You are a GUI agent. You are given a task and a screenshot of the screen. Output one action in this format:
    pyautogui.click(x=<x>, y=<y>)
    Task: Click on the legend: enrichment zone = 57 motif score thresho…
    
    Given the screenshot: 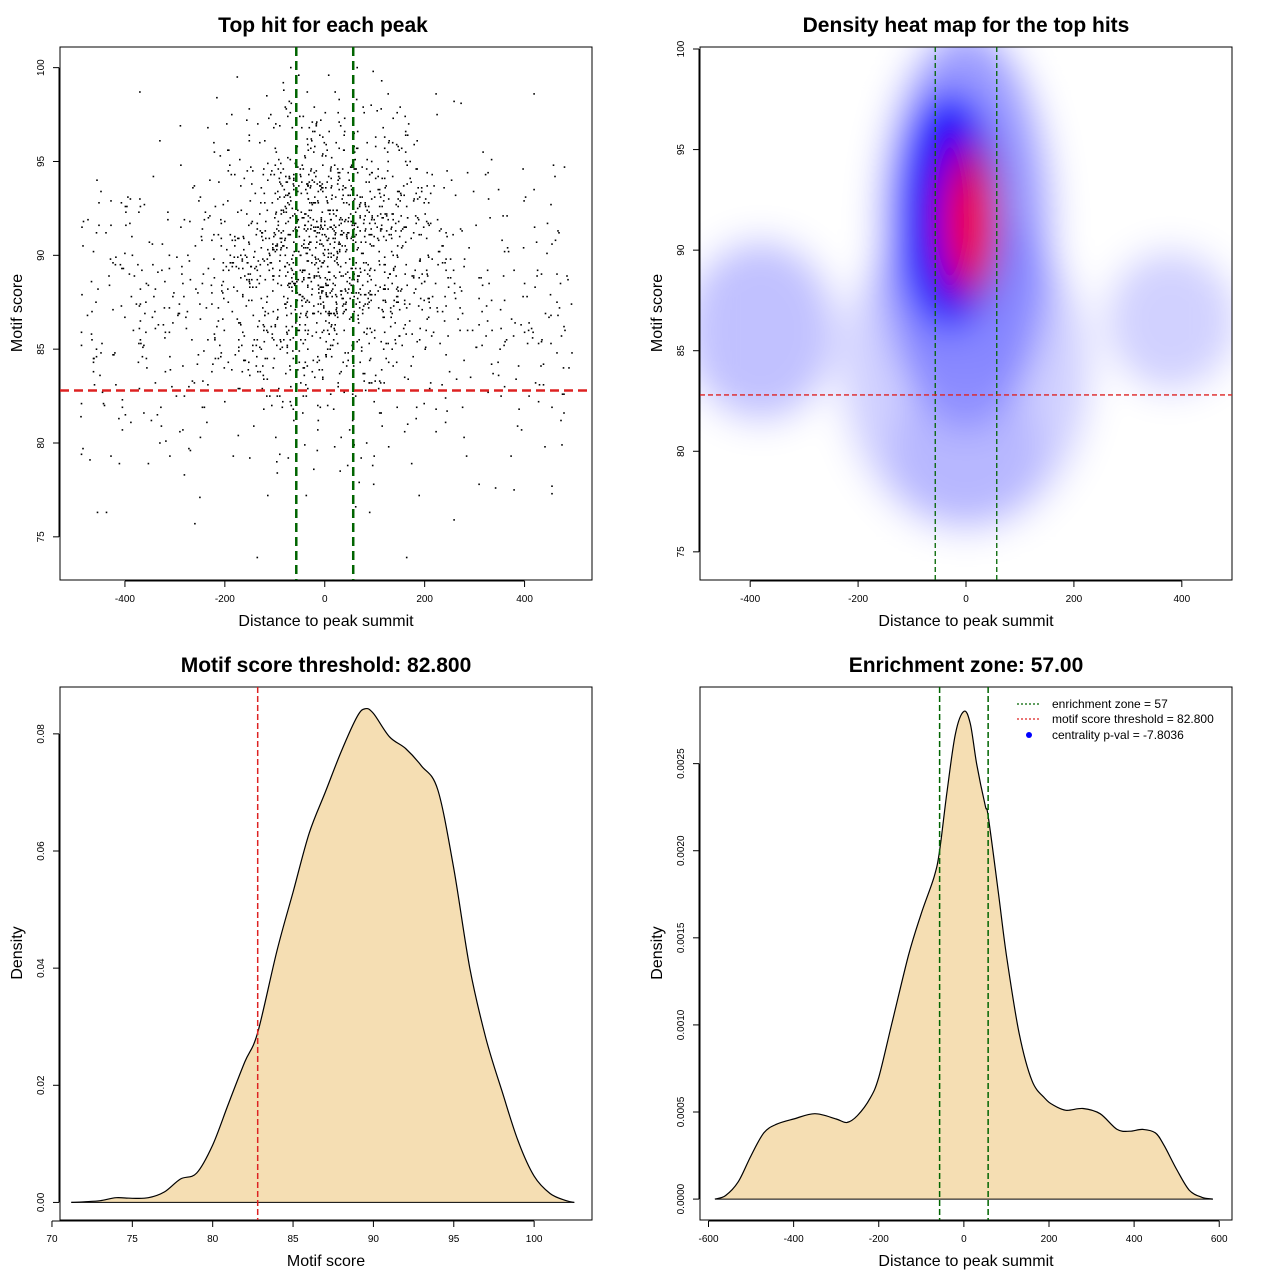 What is the action you would take?
    pyautogui.click(x=1115, y=719)
    